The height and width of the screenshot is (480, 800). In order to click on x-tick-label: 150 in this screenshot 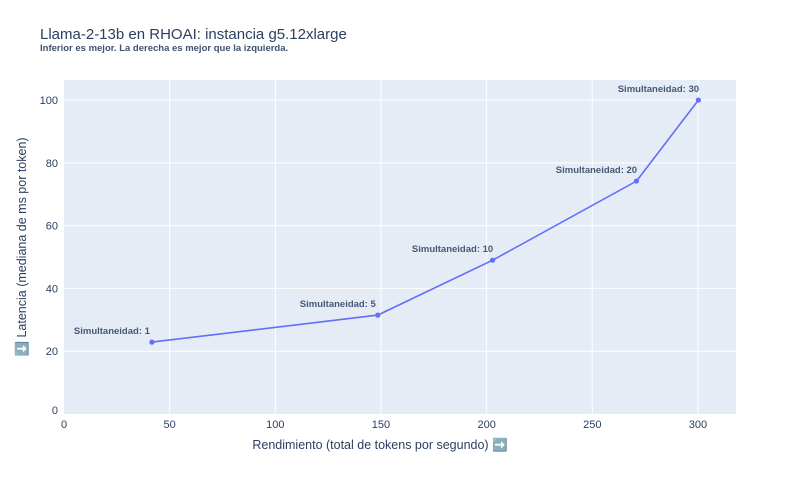, I will do `click(381, 425)`.